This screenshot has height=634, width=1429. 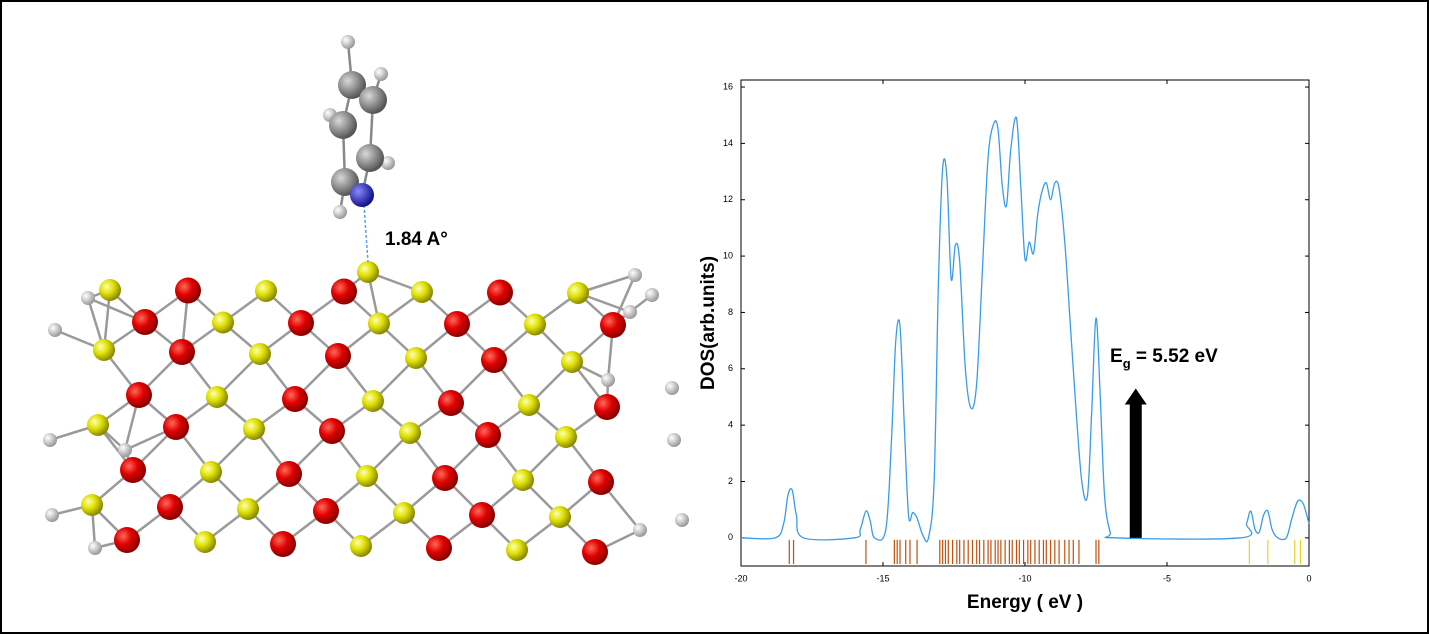 What do you see at coordinates (1174, 356) in the screenshot?
I see `gap-text: = 5.52 eV` at bounding box center [1174, 356].